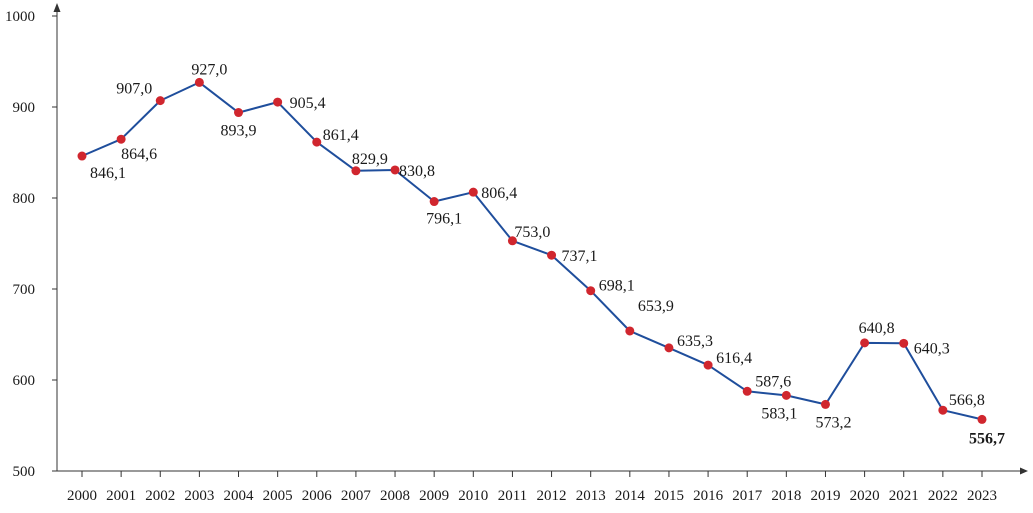 This screenshot has height=513, width=1033. What do you see at coordinates (747, 496) in the screenshot?
I see `x-tick-label: 2017` at bounding box center [747, 496].